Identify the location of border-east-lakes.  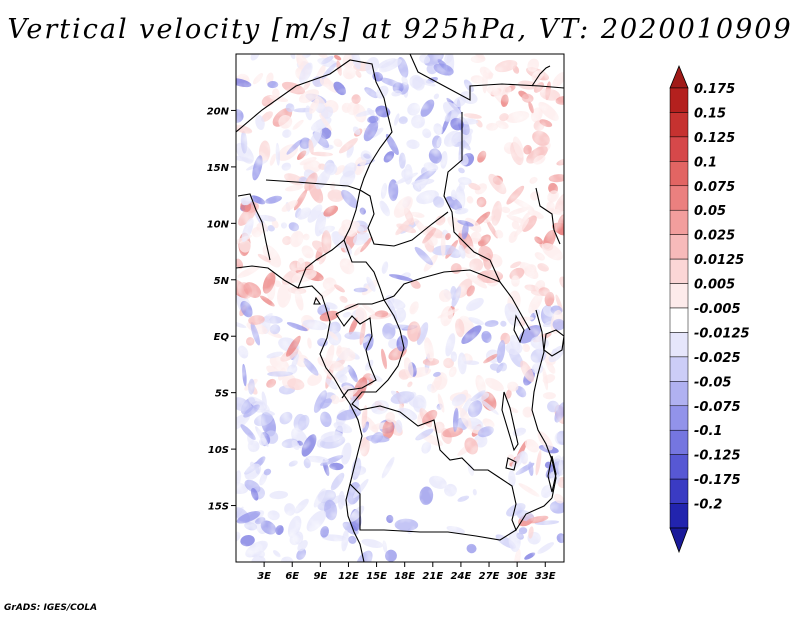
(544, 404).